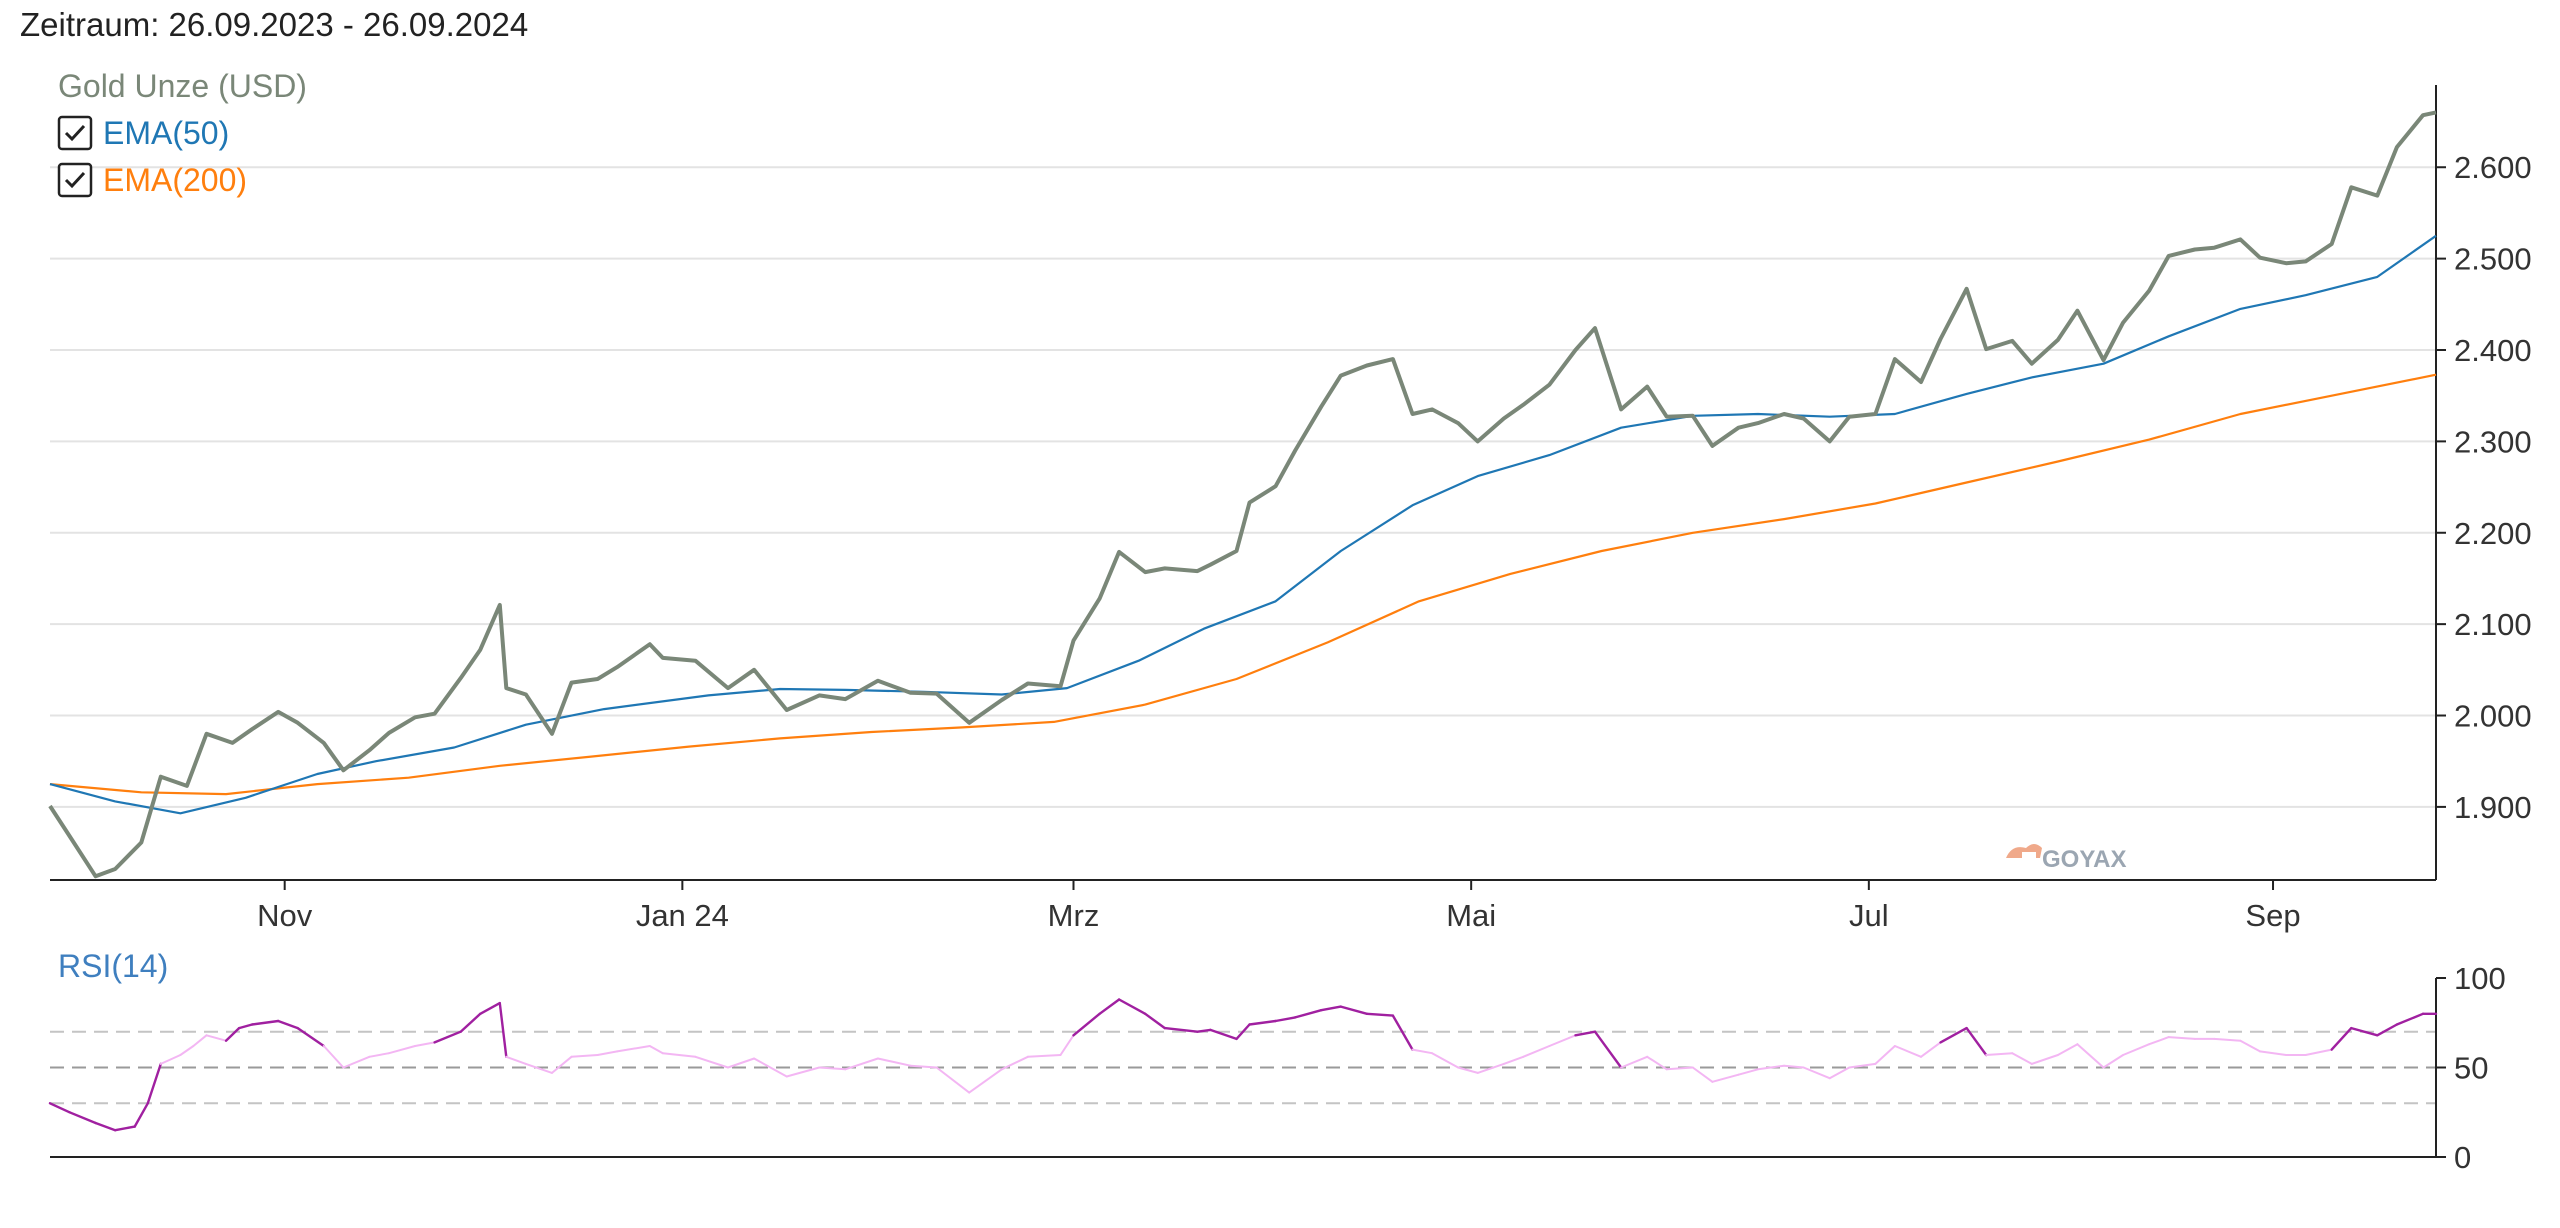 The width and height of the screenshot is (2560, 1228). I want to click on goyax-watermark: GOYAX, so click(2066, 858).